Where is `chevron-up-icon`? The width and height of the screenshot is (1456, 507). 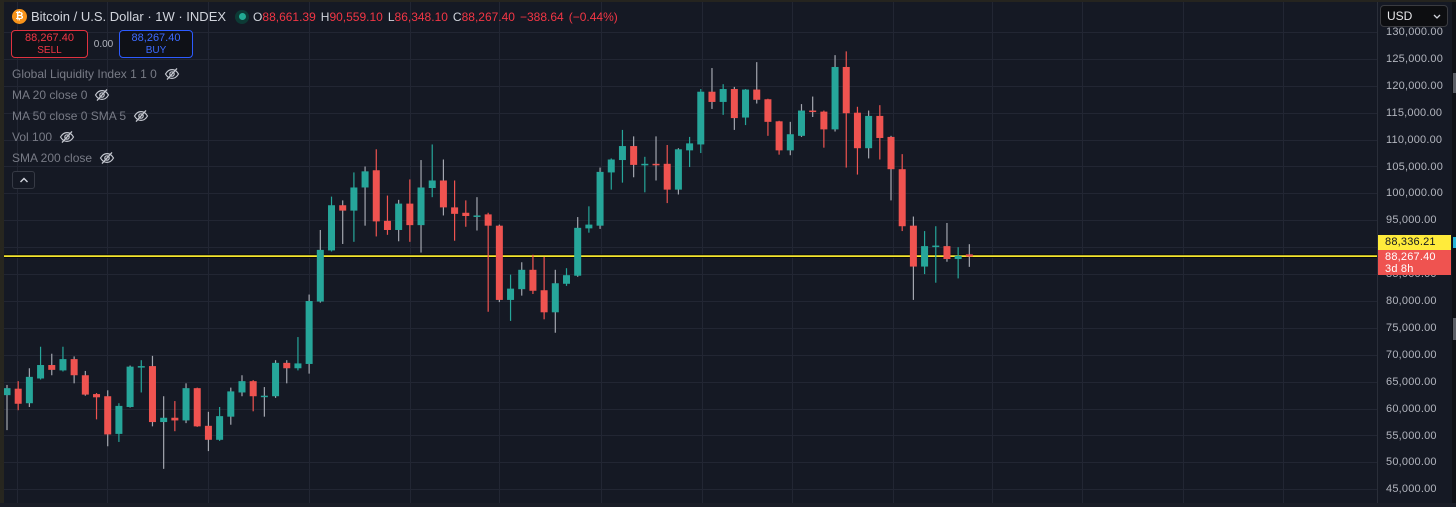
chevron-up-icon is located at coordinates (23, 180).